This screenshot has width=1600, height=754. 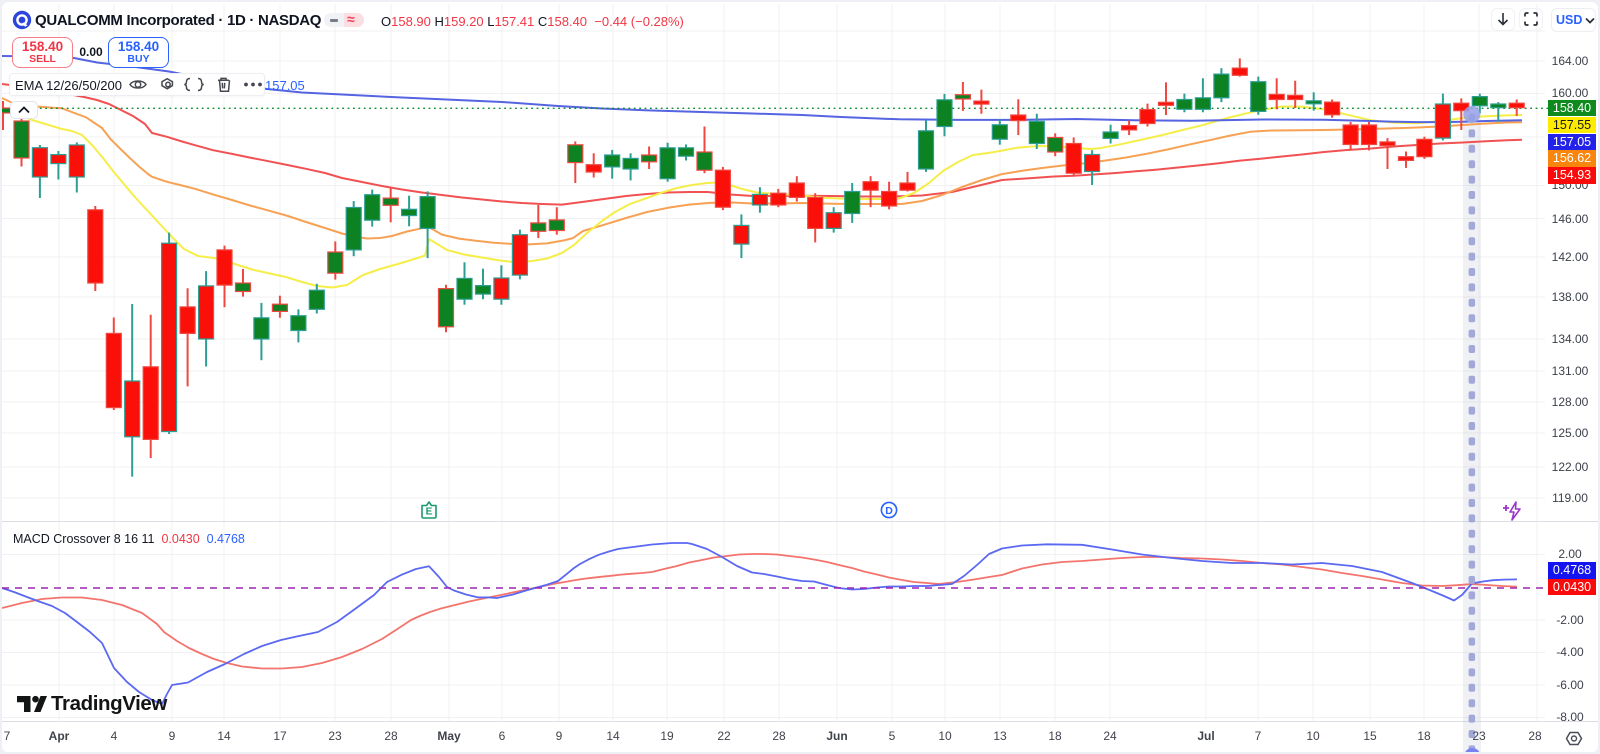 I want to click on svg-text: E, so click(x=429, y=512).